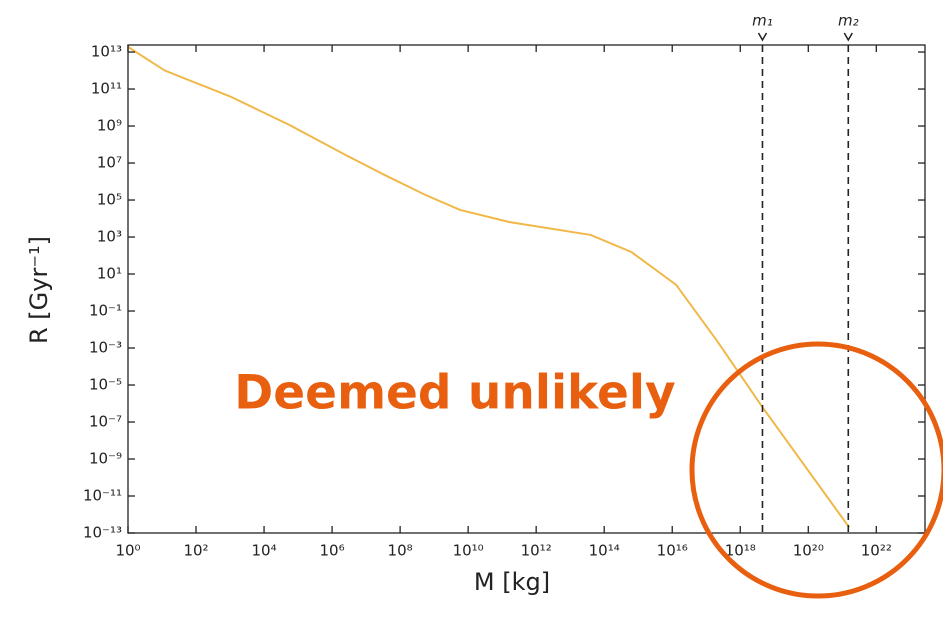  I want to click on x-tick-label: 10¹⁴, so click(604, 551).